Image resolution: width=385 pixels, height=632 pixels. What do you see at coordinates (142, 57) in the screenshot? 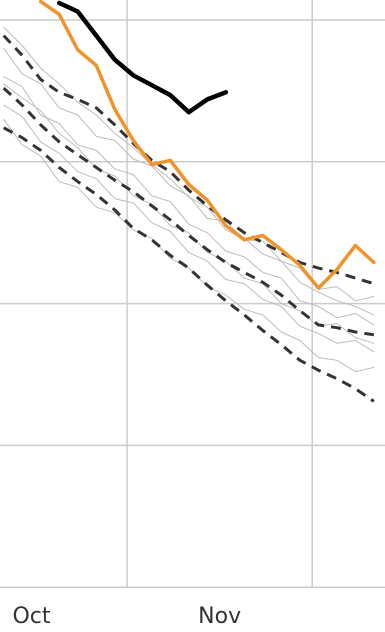
I see `series-line` at bounding box center [142, 57].